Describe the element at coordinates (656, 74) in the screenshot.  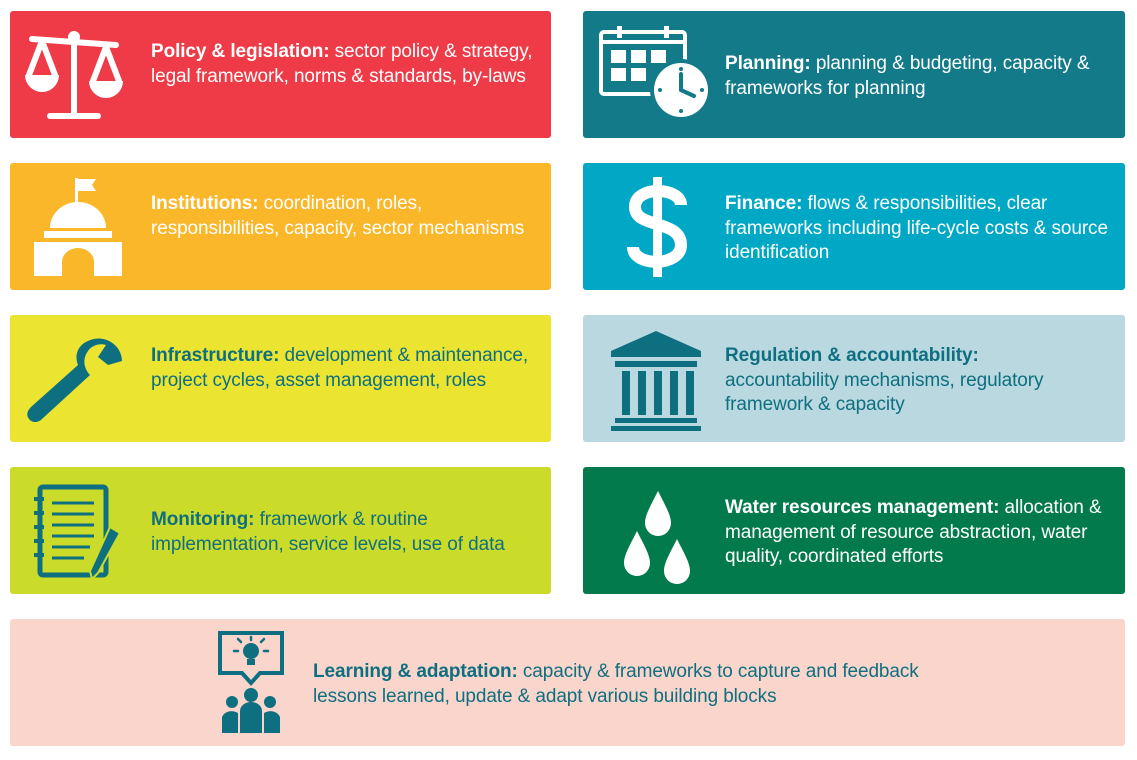
I see `calendar-clock-icon` at that location.